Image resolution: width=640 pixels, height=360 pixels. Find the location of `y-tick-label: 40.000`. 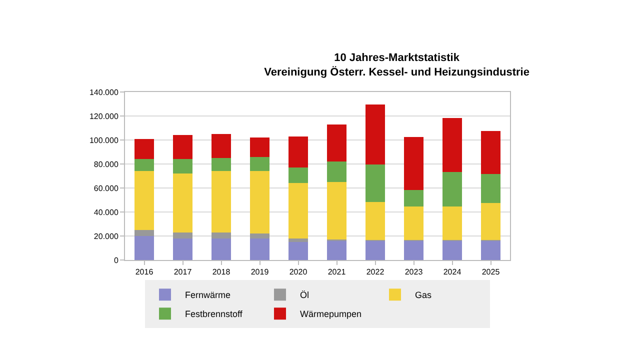

y-tick-label: 40.000 is located at coordinates (106, 212).